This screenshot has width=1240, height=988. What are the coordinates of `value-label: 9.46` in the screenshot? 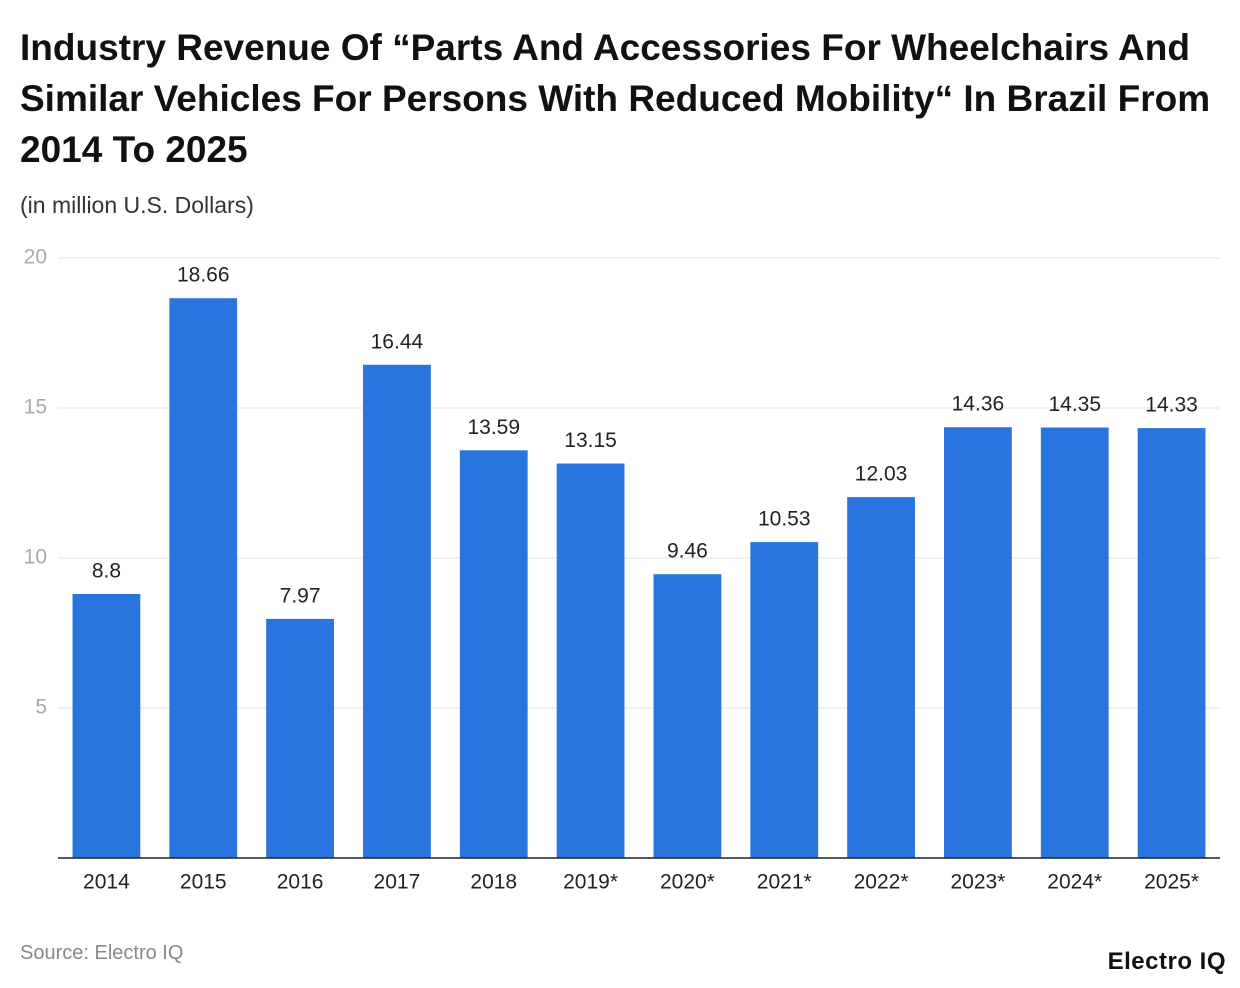 It's located at (687, 551).